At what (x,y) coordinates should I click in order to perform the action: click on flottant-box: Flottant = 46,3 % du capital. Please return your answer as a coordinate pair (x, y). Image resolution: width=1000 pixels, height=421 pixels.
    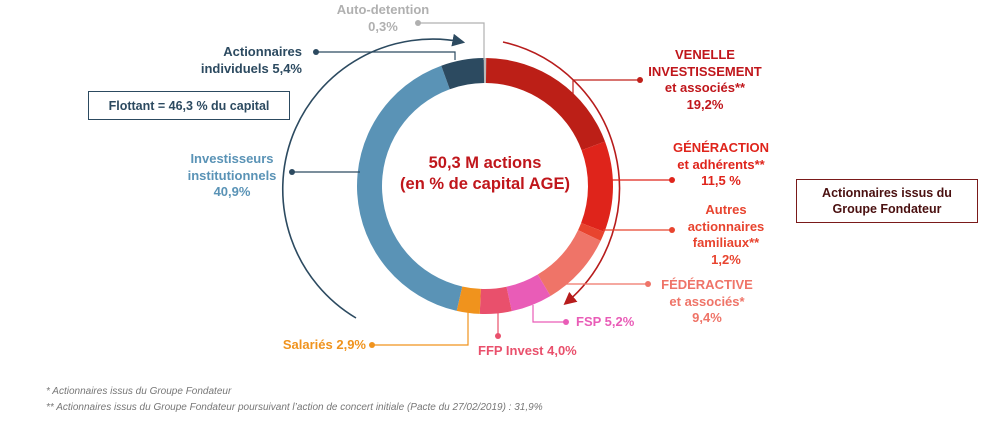
    Looking at the image, I should click on (189, 105).